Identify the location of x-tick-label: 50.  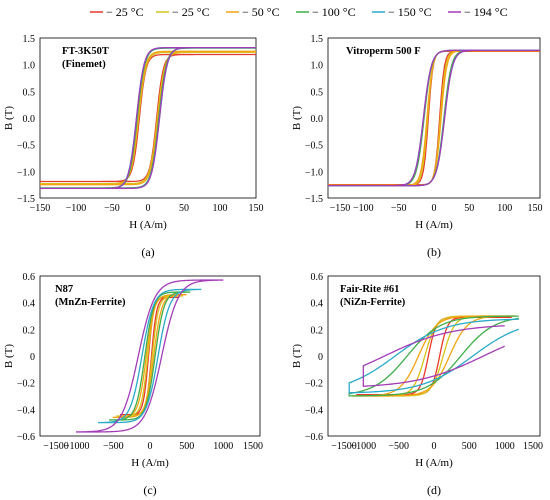
(184, 208).